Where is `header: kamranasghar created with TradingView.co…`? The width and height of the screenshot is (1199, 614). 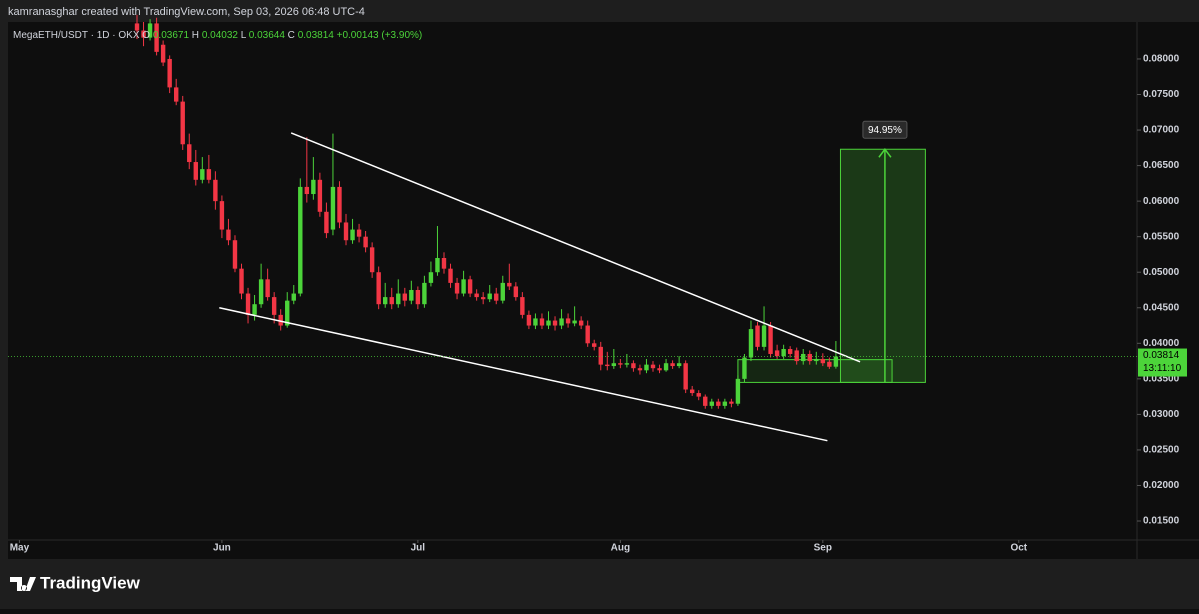
header: kamranasghar created with TradingView.co… is located at coordinates (186, 12).